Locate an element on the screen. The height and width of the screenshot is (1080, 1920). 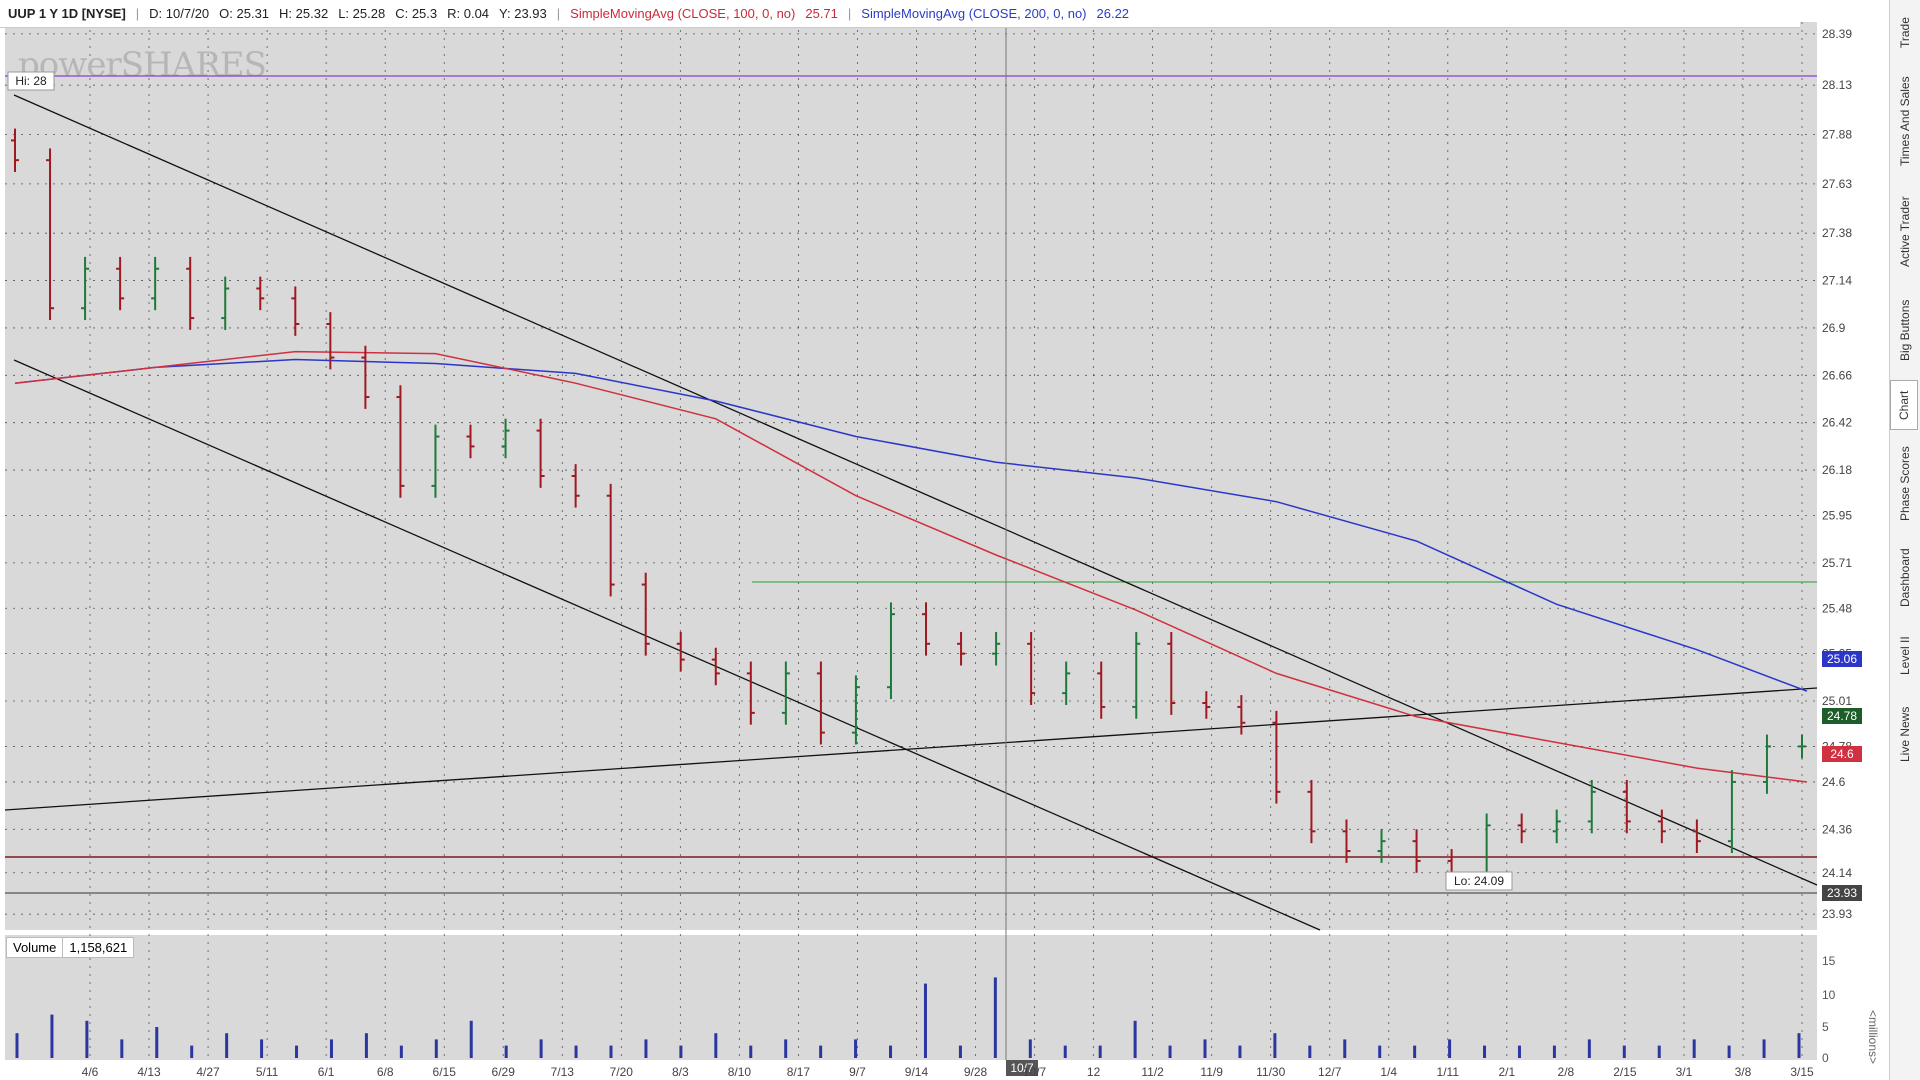
date-tick-label: 8/10 is located at coordinates (740, 1072).